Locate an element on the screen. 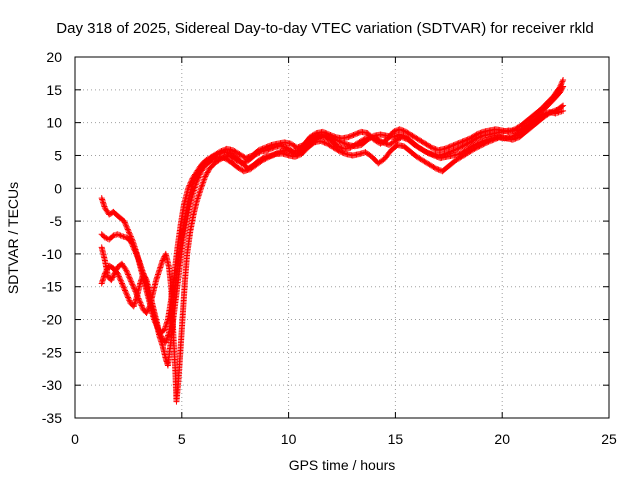 Image resolution: width=640 pixels, height=480 pixels. x-tick-label: 5 is located at coordinates (182, 439).